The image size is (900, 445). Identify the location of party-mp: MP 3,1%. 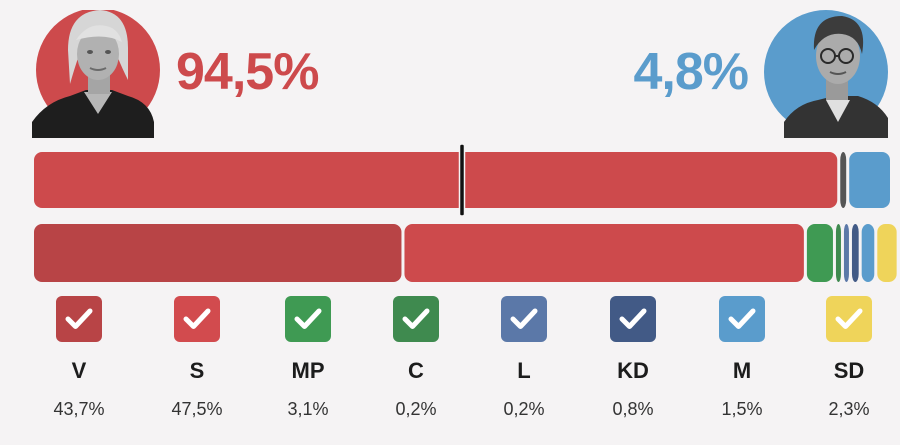
(308, 358).